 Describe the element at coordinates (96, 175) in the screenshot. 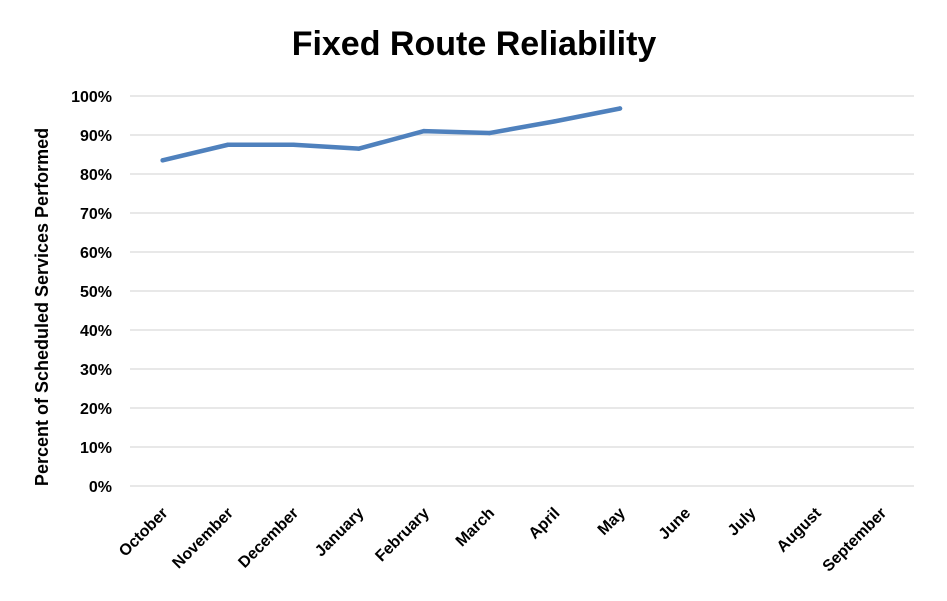

I see `y-tick-label: 80%` at that location.